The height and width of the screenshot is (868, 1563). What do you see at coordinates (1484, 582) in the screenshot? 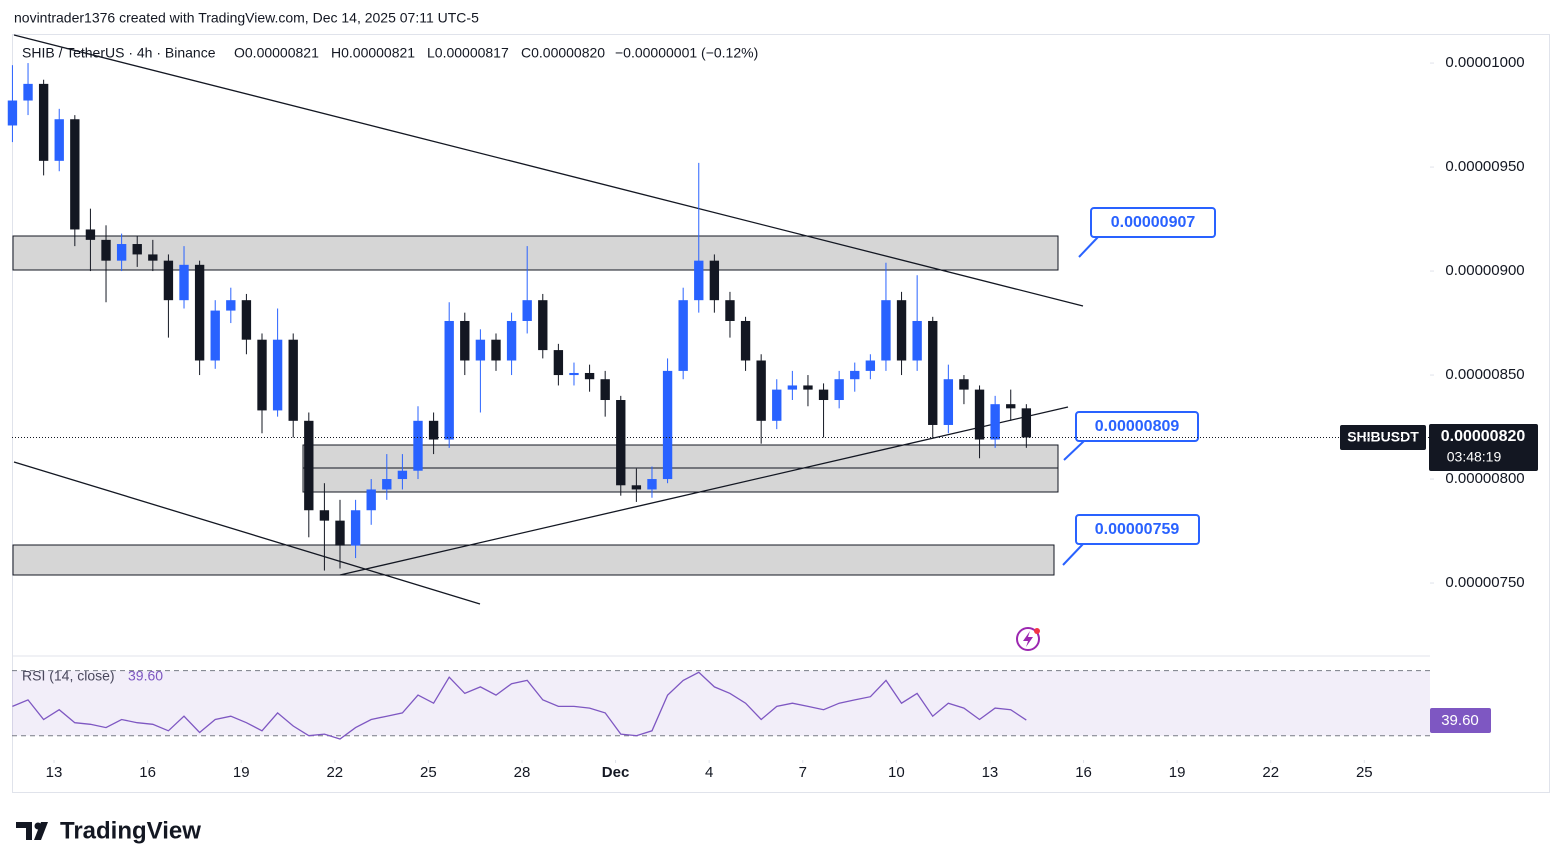
I see `y-tick-label: 0.00000750` at bounding box center [1484, 582].